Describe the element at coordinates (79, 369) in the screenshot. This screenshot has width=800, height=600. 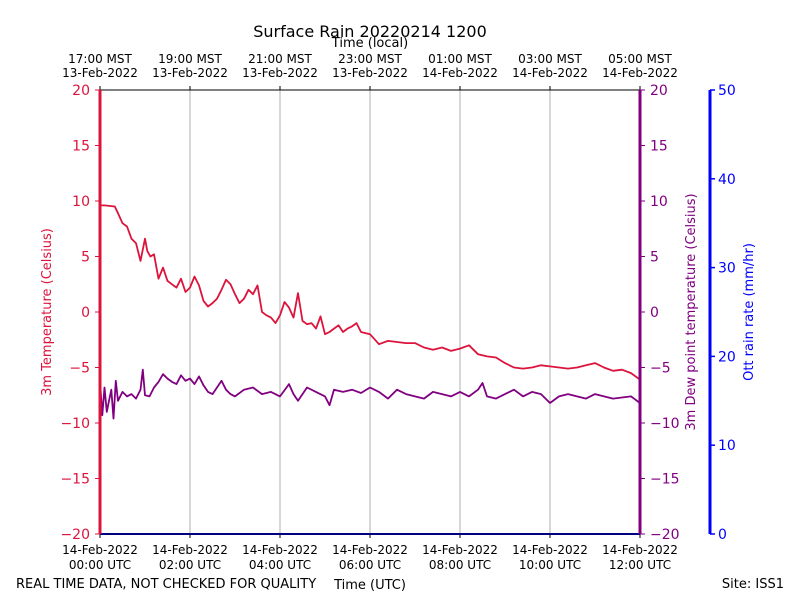
I see `y-tick-label: −5` at that location.